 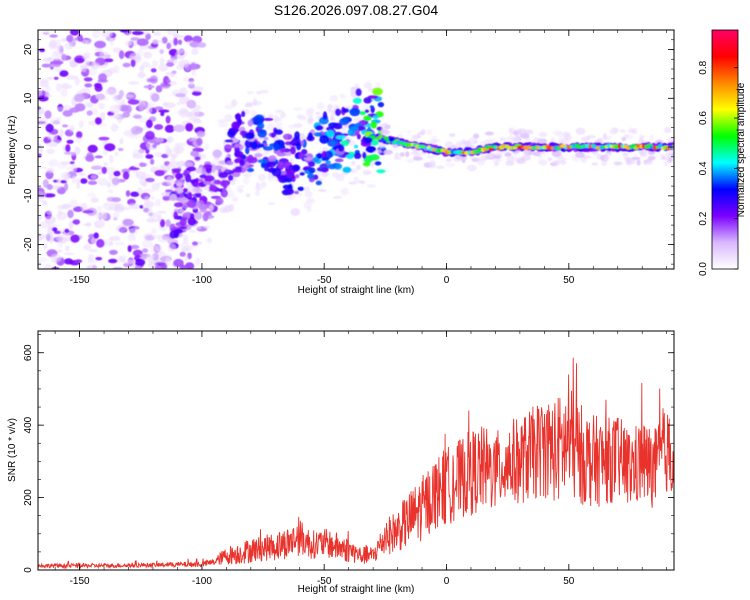 What do you see at coordinates (356, 589) in the screenshot?
I see `snr-x-axis-label: Height of straight line (km)` at bounding box center [356, 589].